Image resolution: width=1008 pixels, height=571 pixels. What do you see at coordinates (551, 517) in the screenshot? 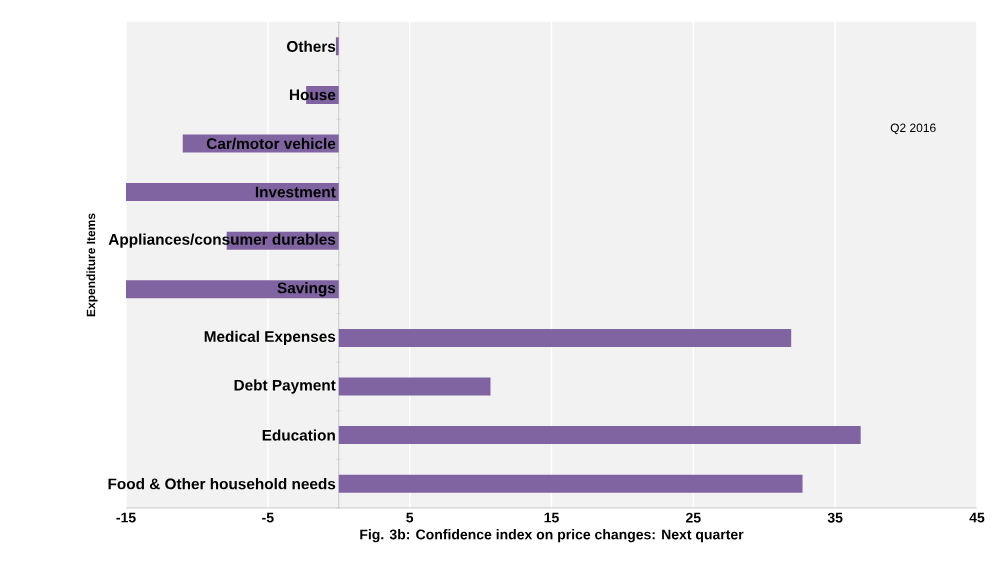
I see `x-tick-label: 15` at bounding box center [551, 517].